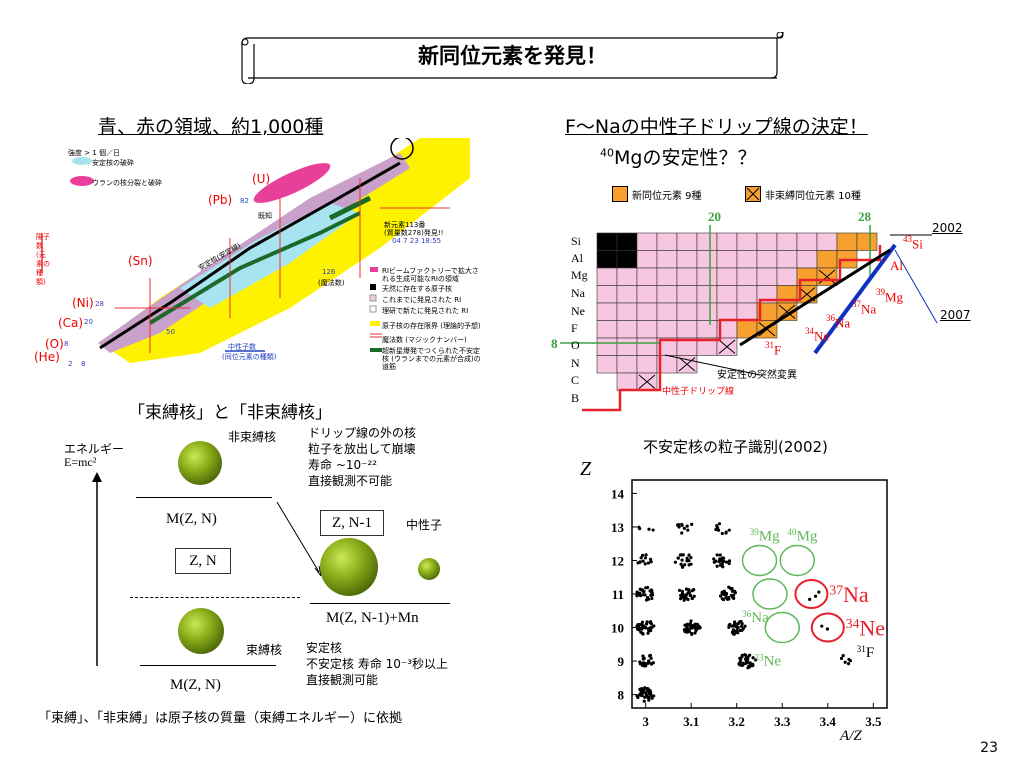 The image size is (1024, 768). Describe the element at coordinates (249, 357) in the screenshot. I see `axis-x-sub: (同位元素の種類)` at that location.